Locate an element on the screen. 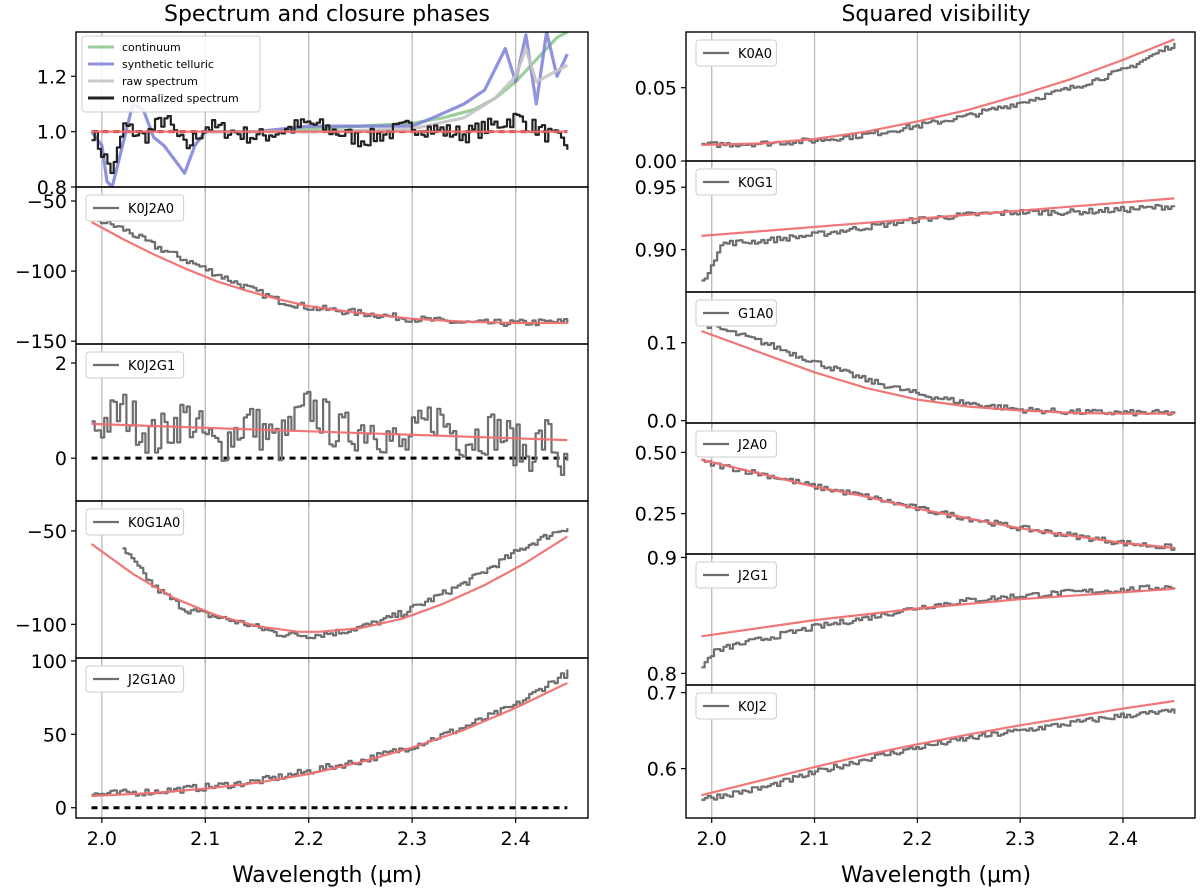  y-tick-label: −150 is located at coordinates (41, 342).